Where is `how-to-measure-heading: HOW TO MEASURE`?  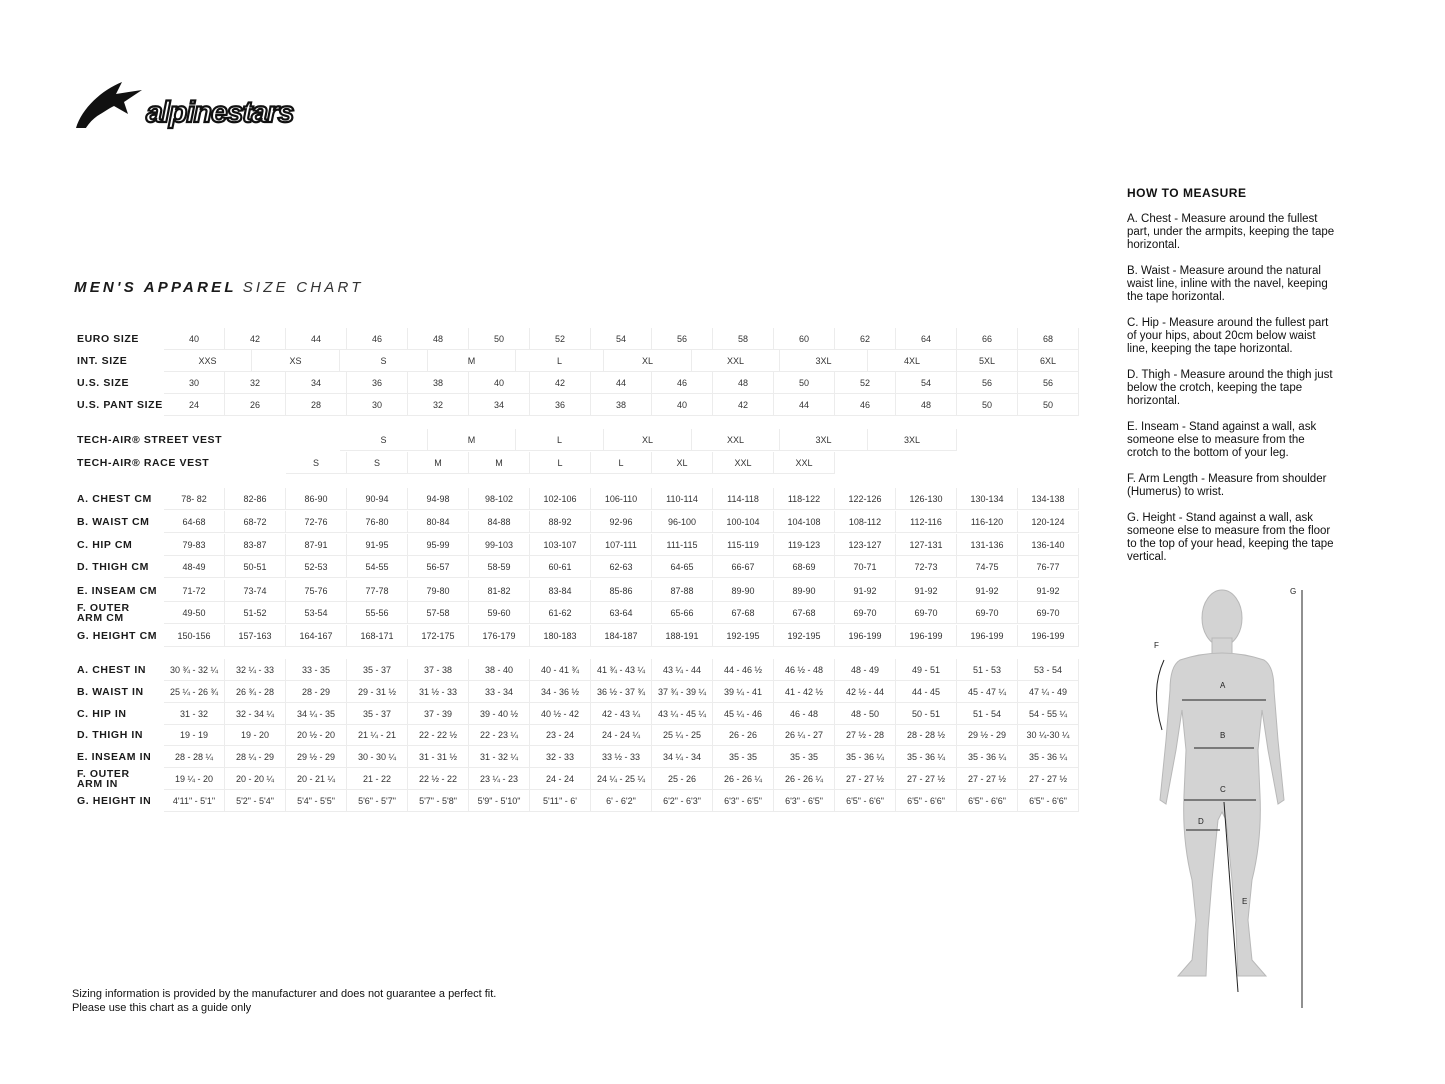
how-to-measure-heading: HOW TO MEASURE is located at coordinates (1187, 193).